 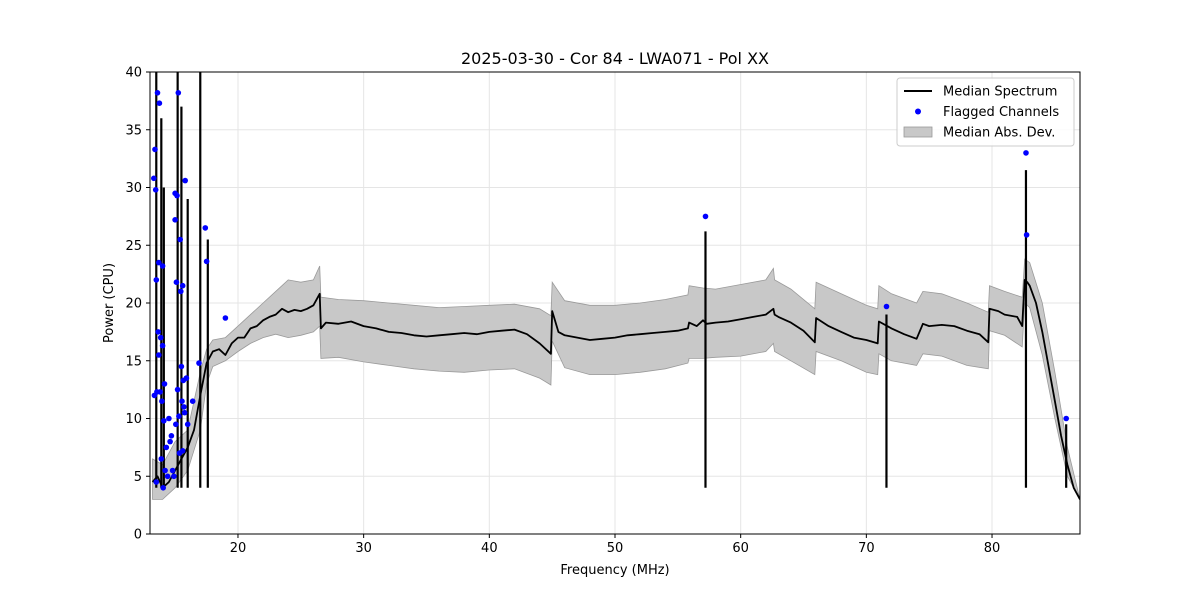 What do you see at coordinates (1000, 92) in the screenshot?
I see `legend-label-median: Median Spectrum` at bounding box center [1000, 92].